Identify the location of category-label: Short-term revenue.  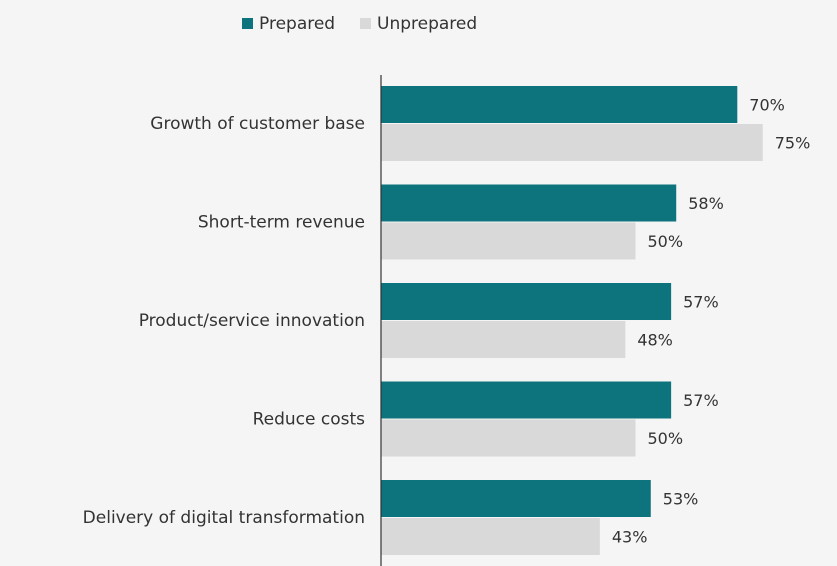
(281, 223).